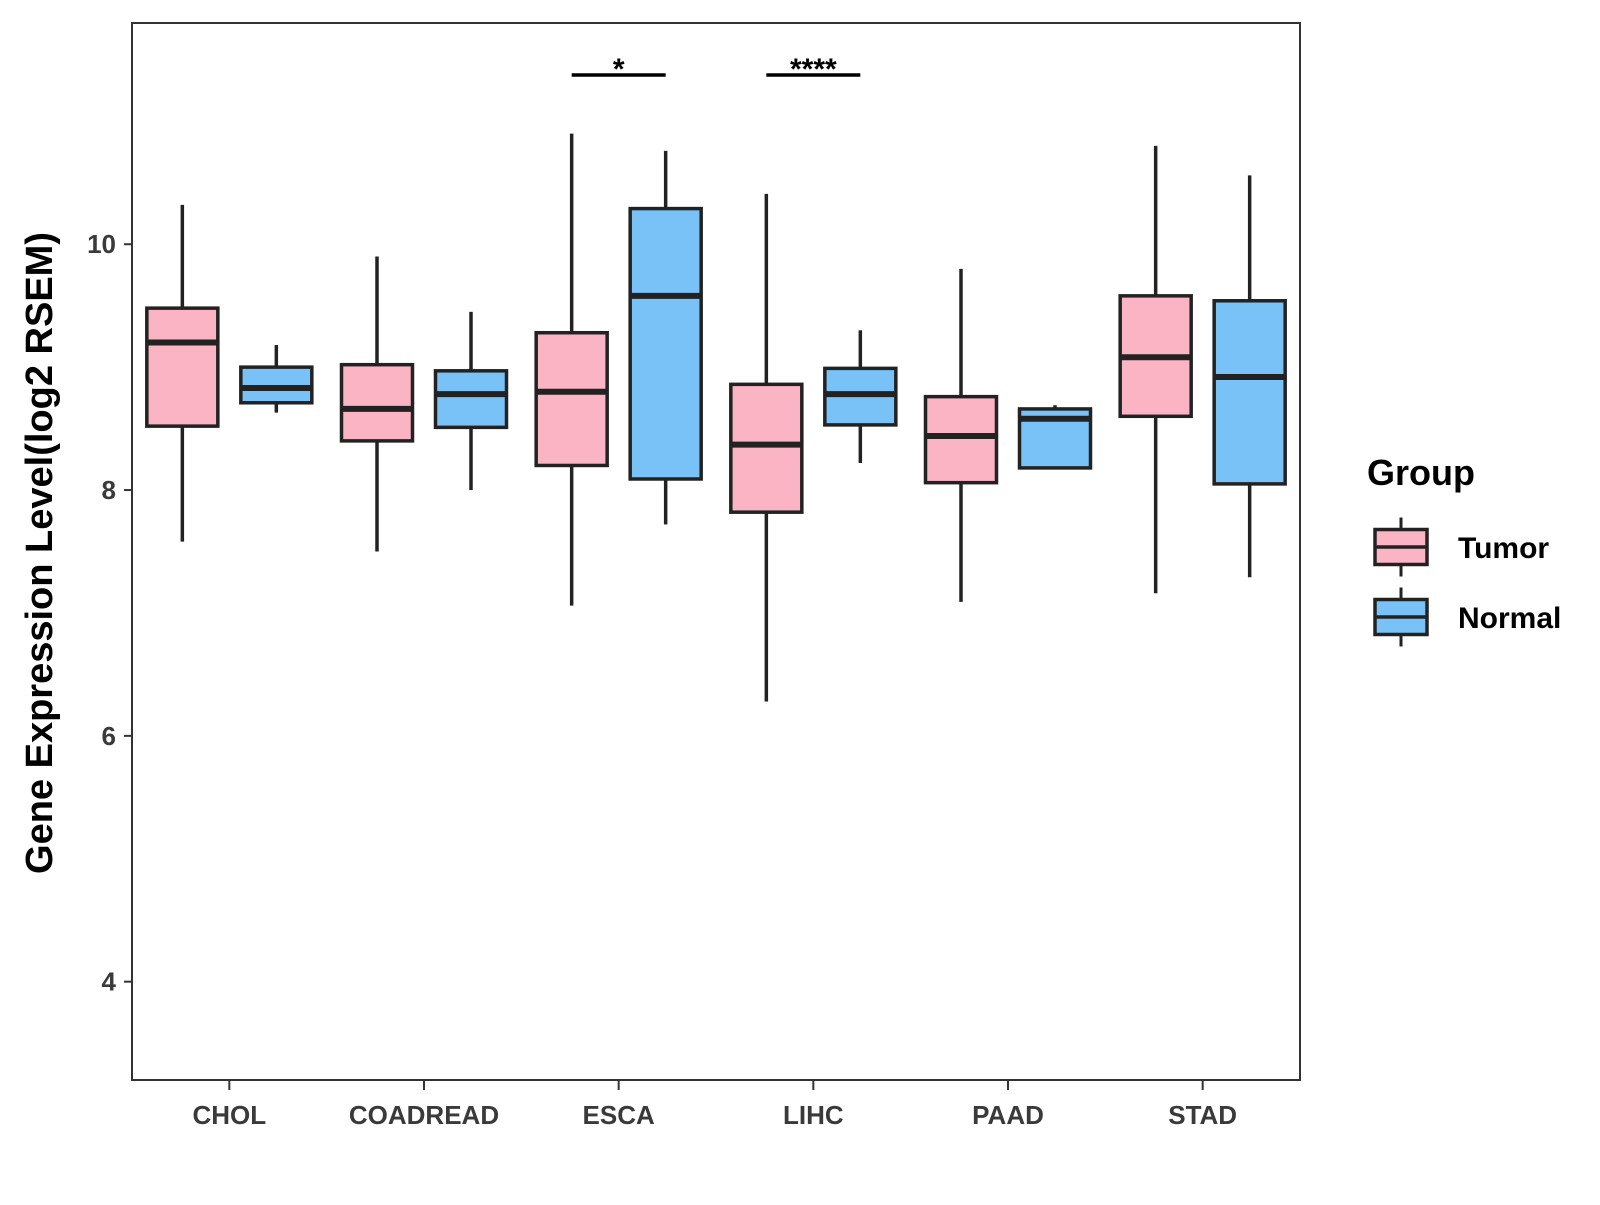 Image resolution: width=1600 pixels, height=1205 pixels. What do you see at coordinates (766, 448) in the screenshot?
I see `box-tumor-lihc` at bounding box center [766, 448].